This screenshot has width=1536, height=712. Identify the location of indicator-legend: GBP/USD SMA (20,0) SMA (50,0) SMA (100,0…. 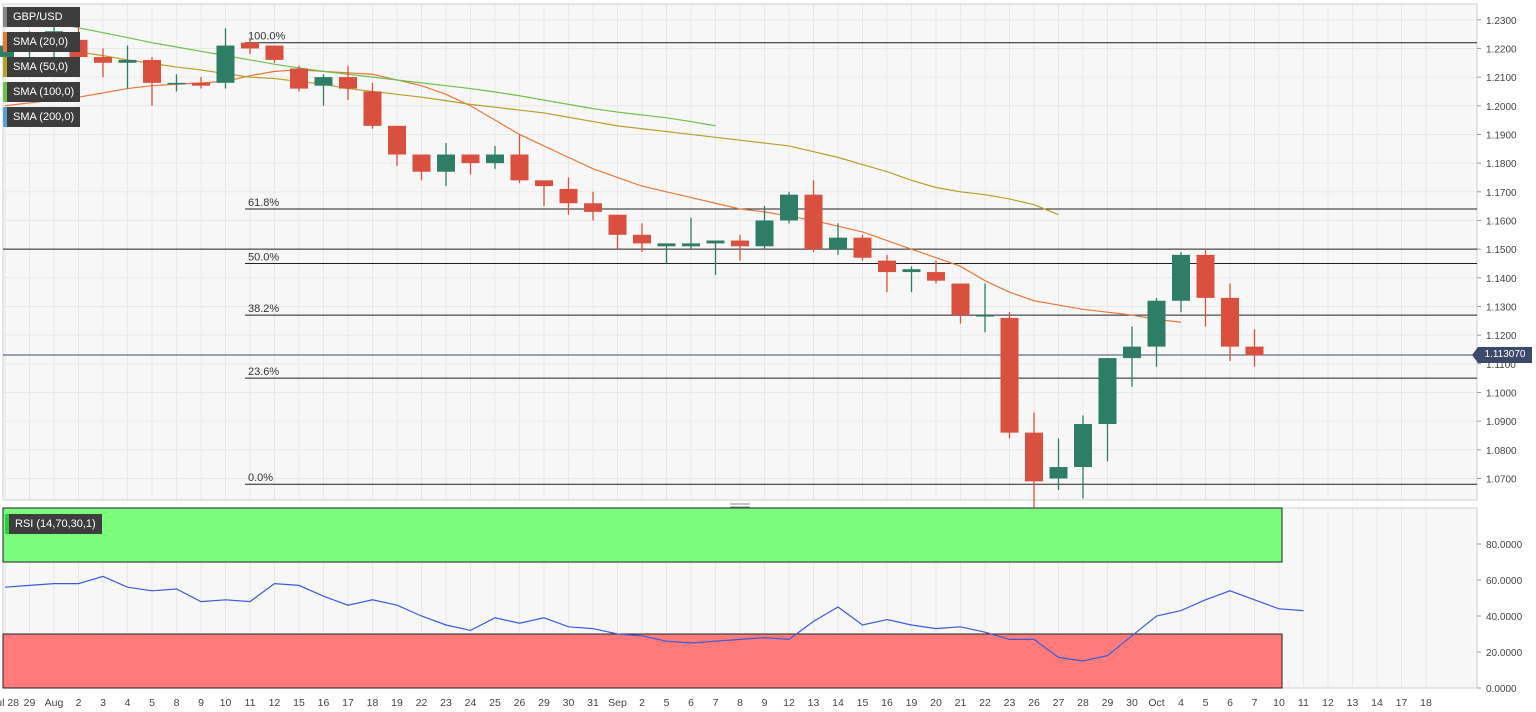
(42, 67).